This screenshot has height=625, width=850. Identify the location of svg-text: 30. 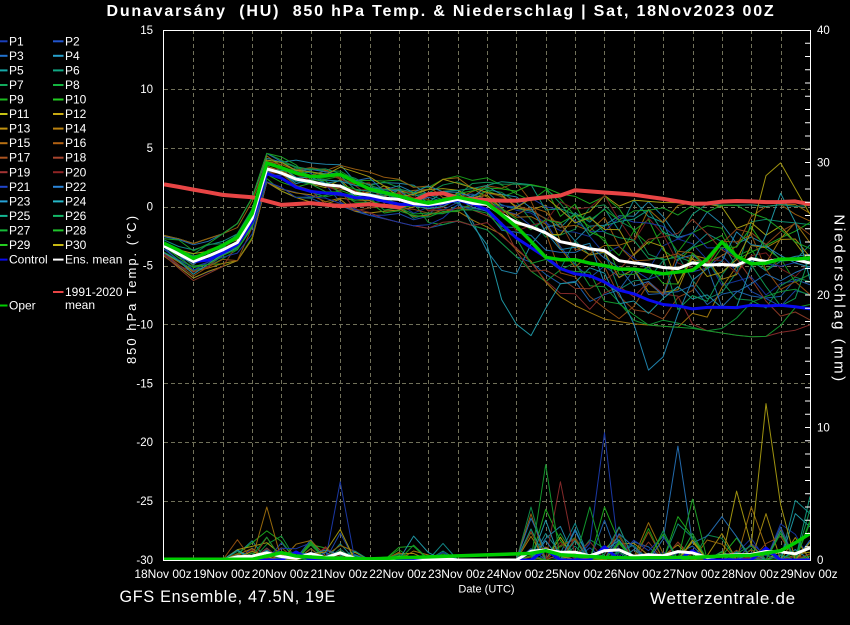
(823, 164).